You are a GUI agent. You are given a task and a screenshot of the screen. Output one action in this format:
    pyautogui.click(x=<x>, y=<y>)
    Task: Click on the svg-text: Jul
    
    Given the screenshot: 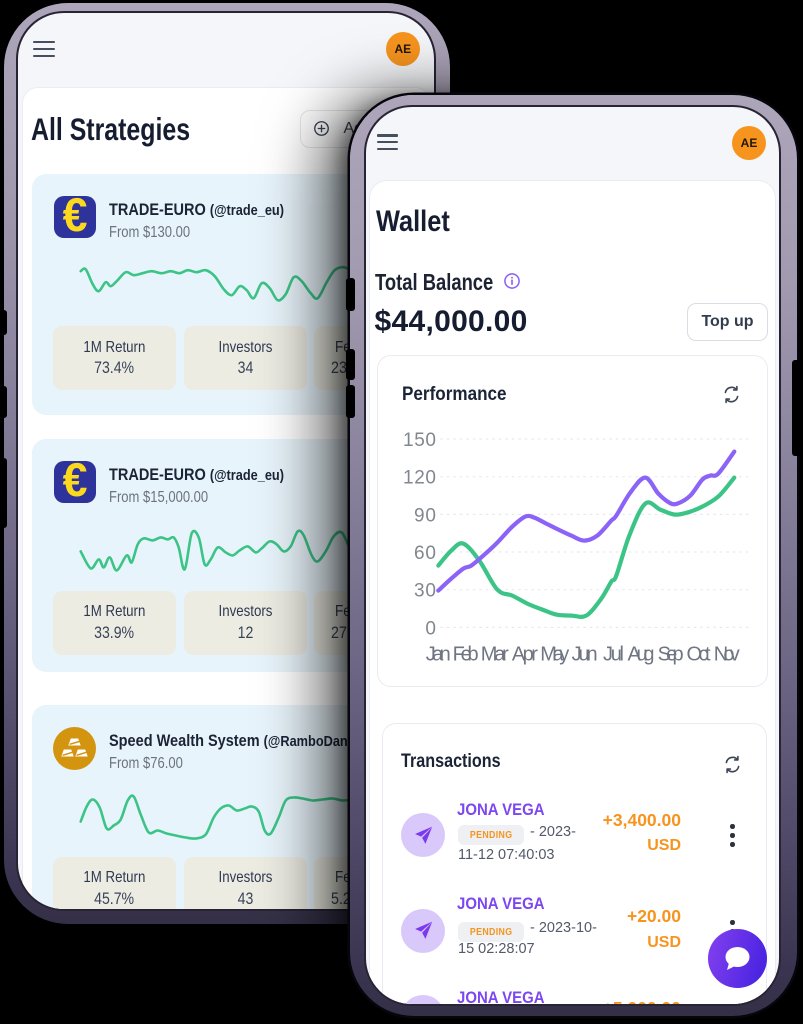 What is the action you would take?
    pyautogui.click(x=613, y=655)
    